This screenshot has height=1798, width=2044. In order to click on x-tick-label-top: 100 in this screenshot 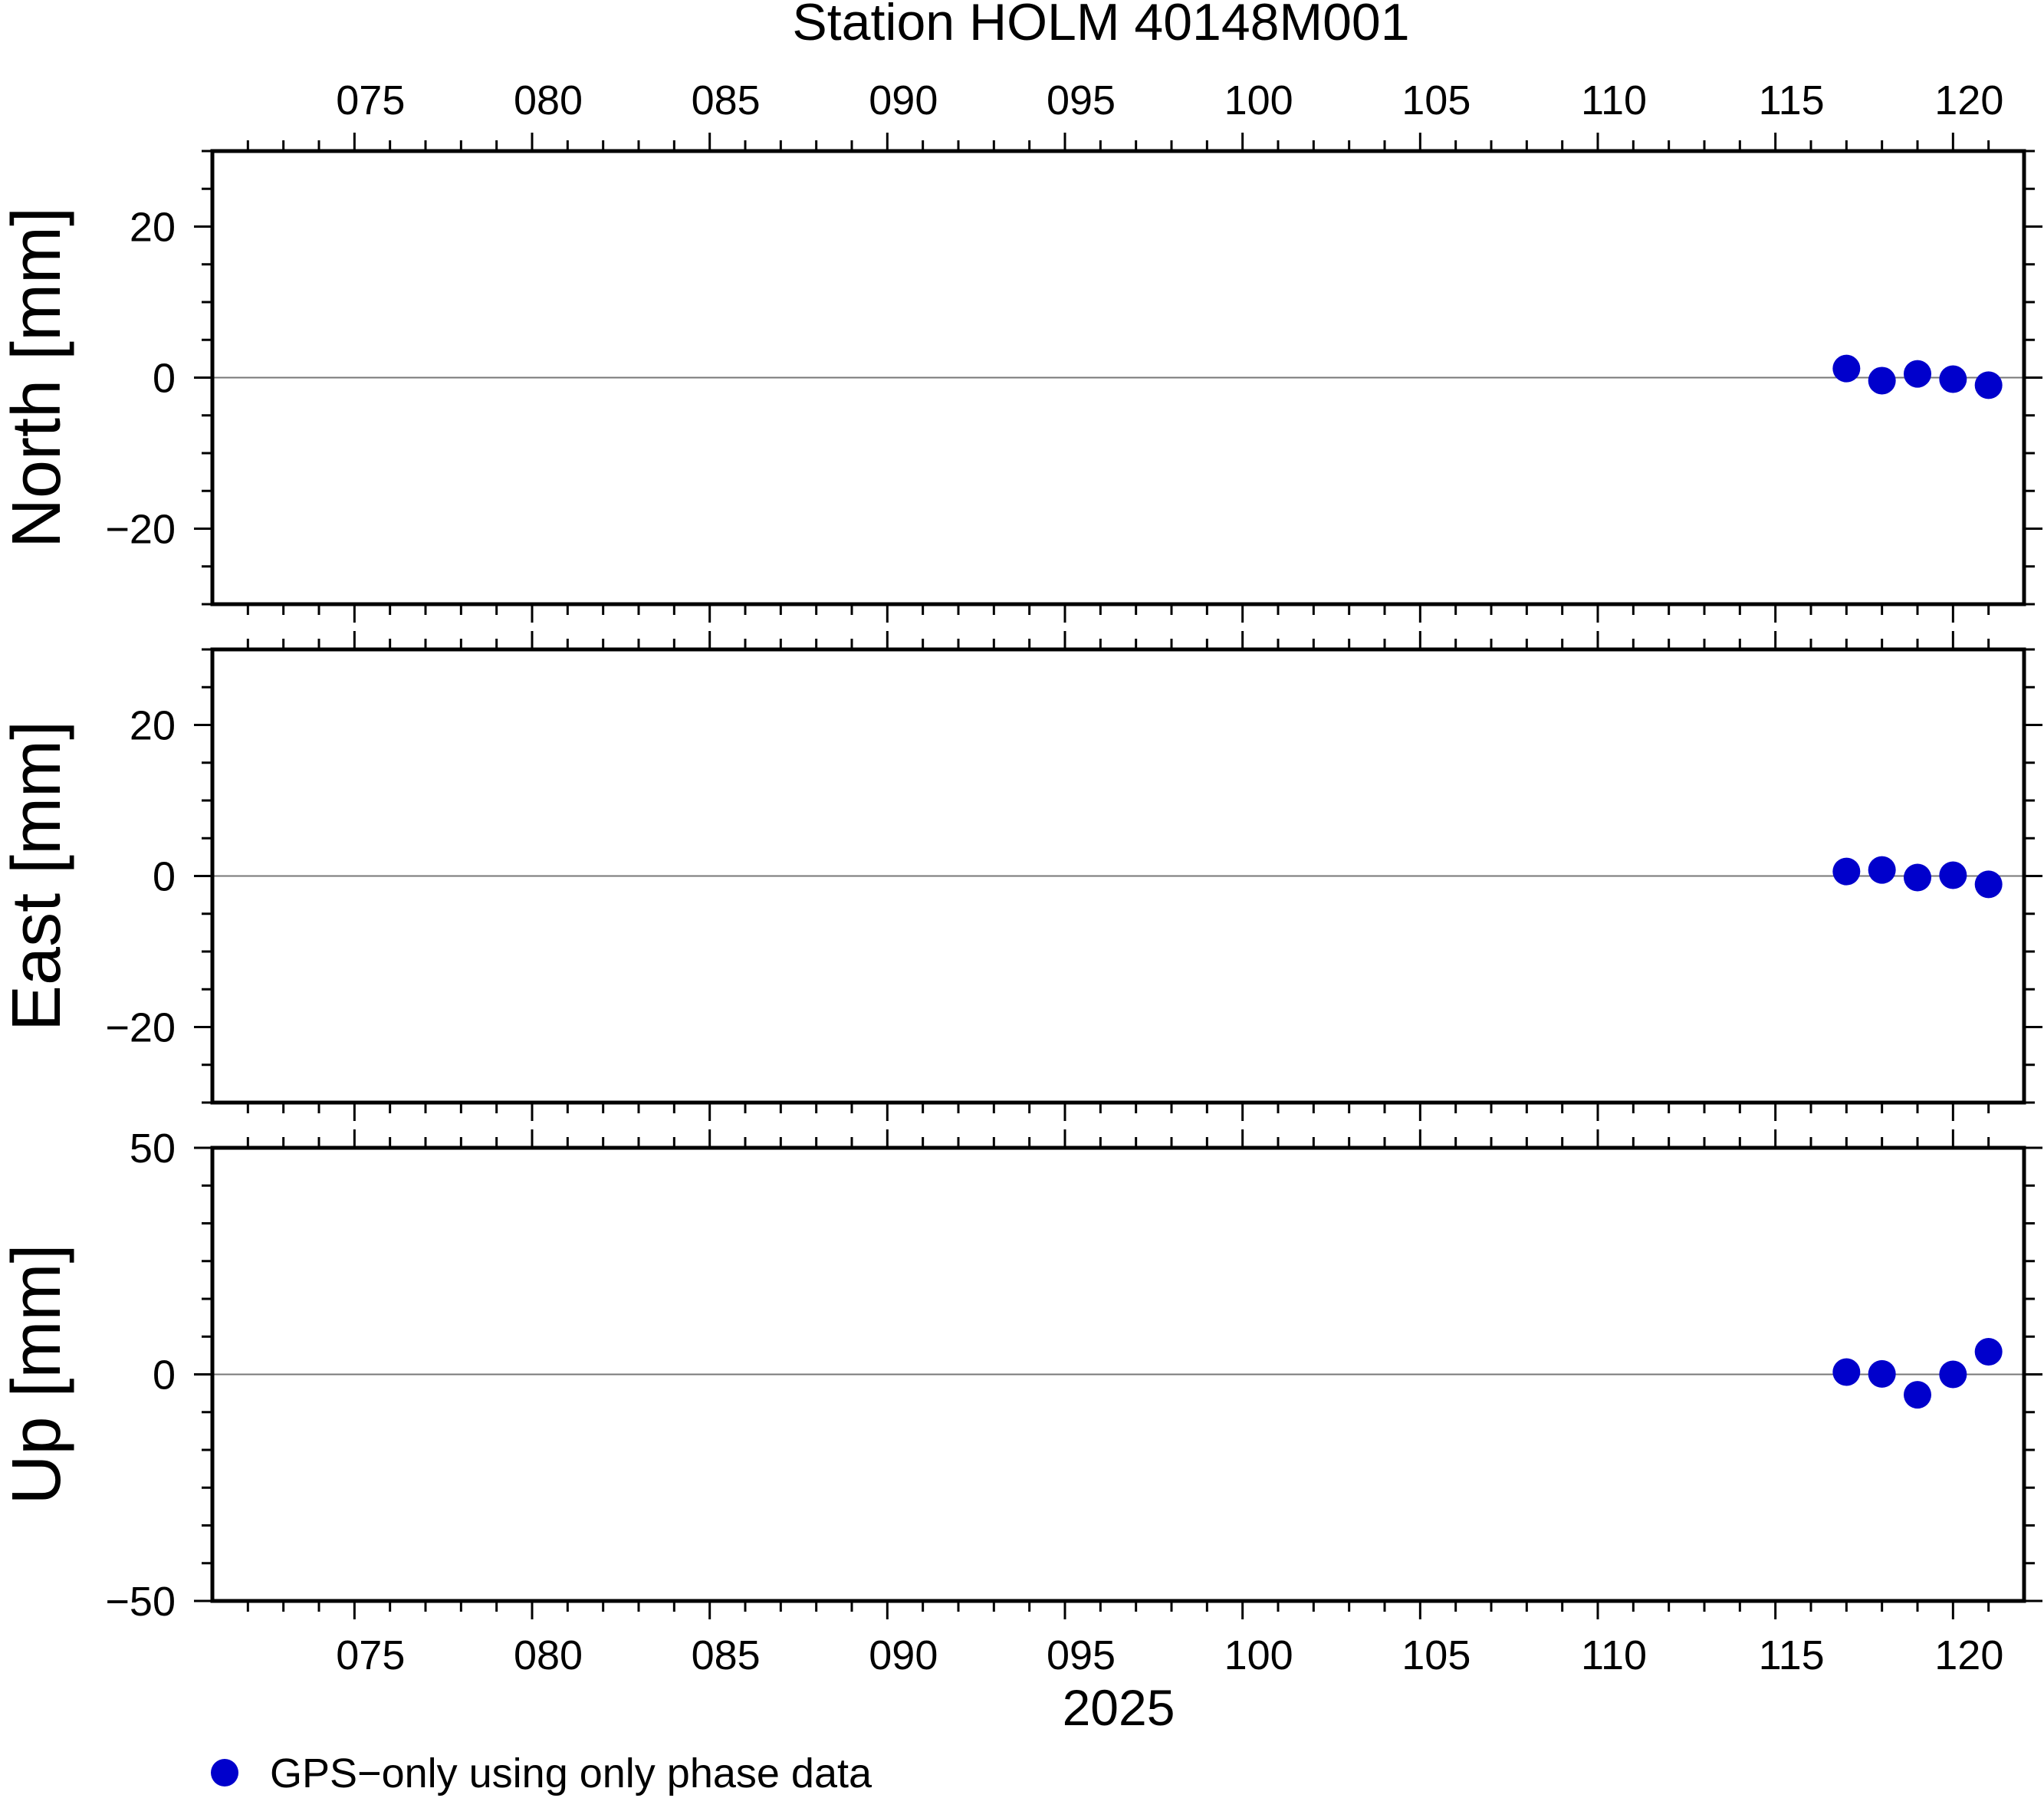, I will do `click(1258, 100)`.